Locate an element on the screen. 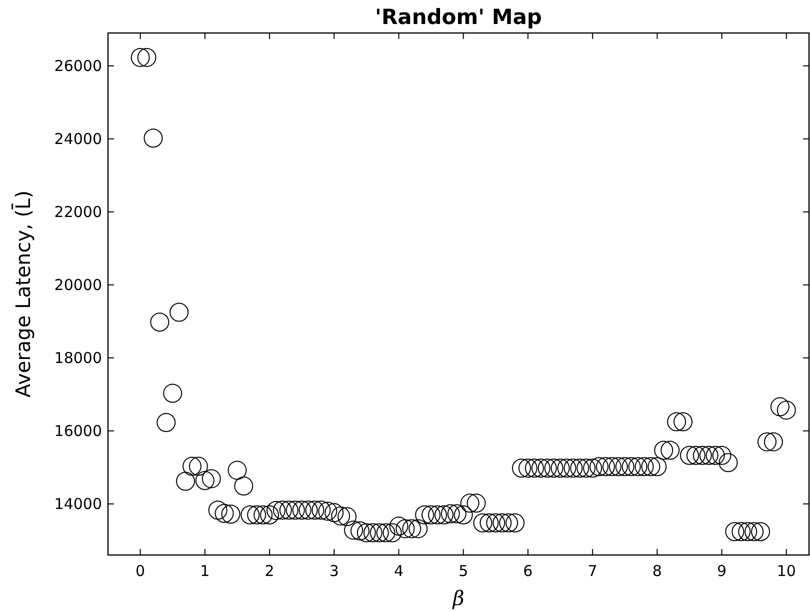 This screenshot has height=611, width=810. y-tick-label: 24000 is located at coordinates (78, 139).